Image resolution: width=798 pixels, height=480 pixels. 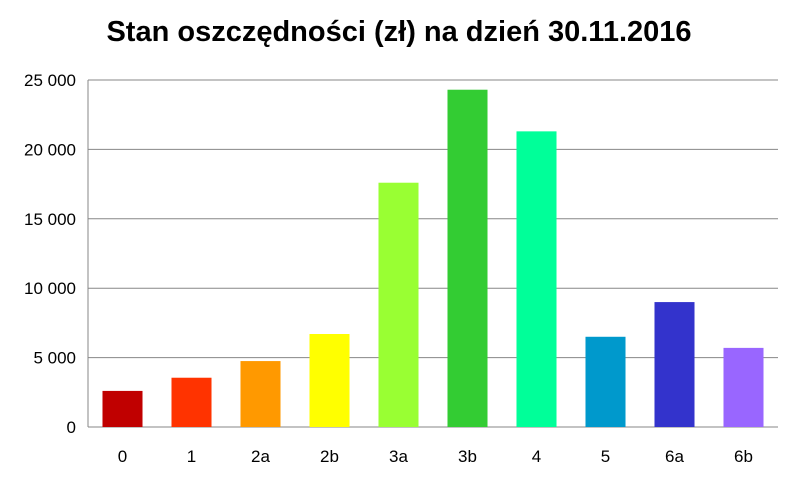 I want to click on y-tick-label: 15 000, so click(x=50, y=219).